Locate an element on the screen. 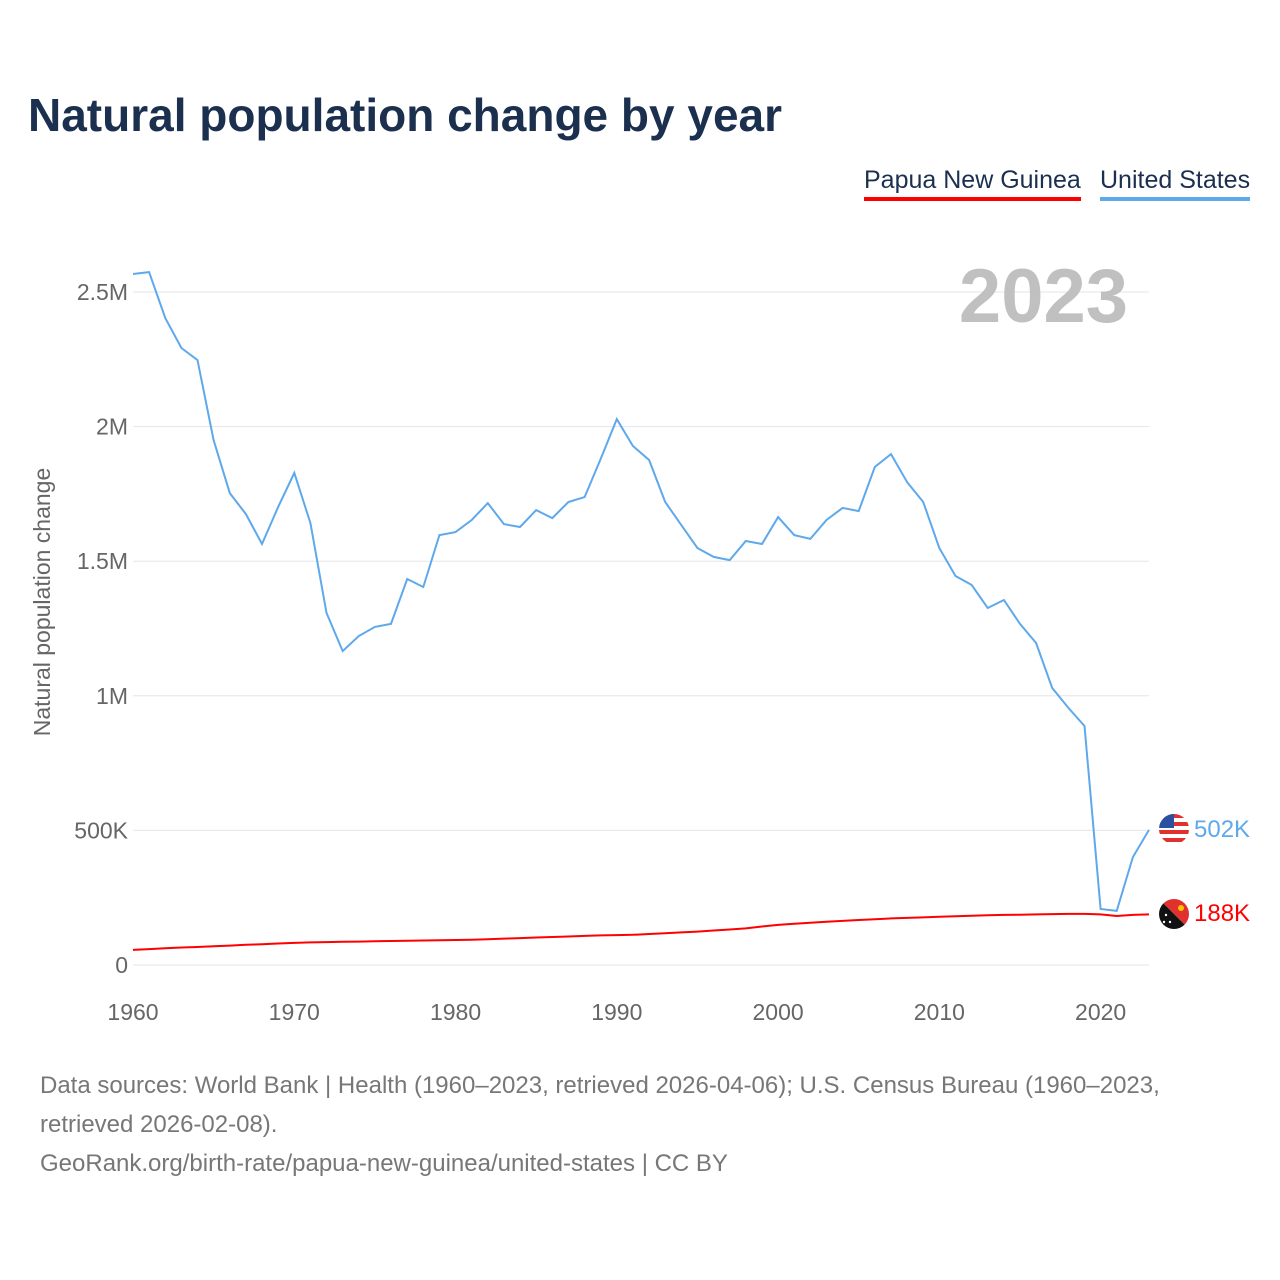 Image resolution: width=1280 pixels, height=1280 pixels. x-tick-label: 1980 is located at coordinates (455, 1012).